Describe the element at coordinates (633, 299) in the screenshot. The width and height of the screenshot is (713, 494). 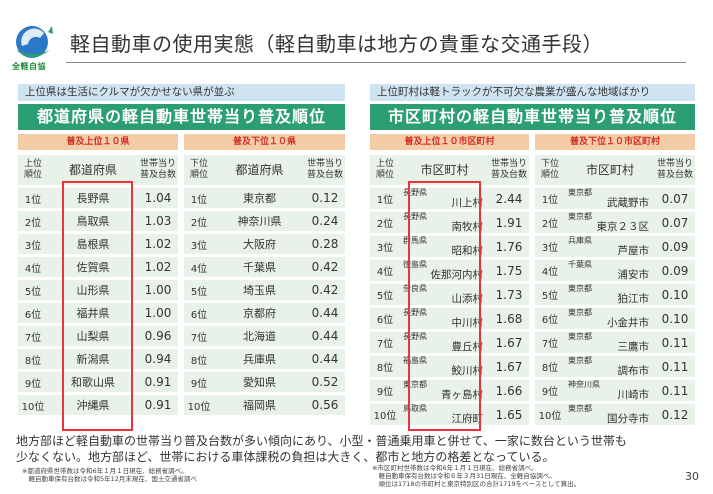
I see `city-label: 狛江市` at that location.